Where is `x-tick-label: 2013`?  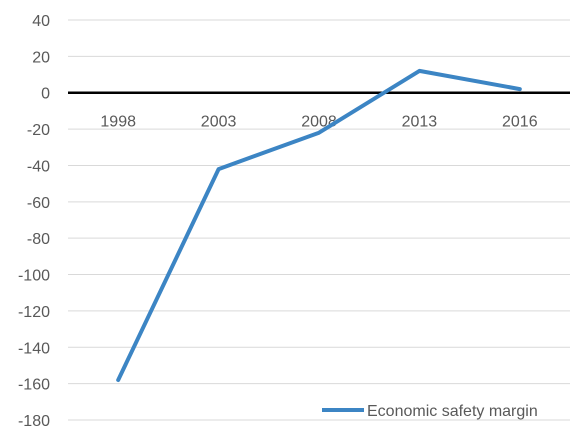 x-tick-label: 2013 is located at coordinates (420, 122).